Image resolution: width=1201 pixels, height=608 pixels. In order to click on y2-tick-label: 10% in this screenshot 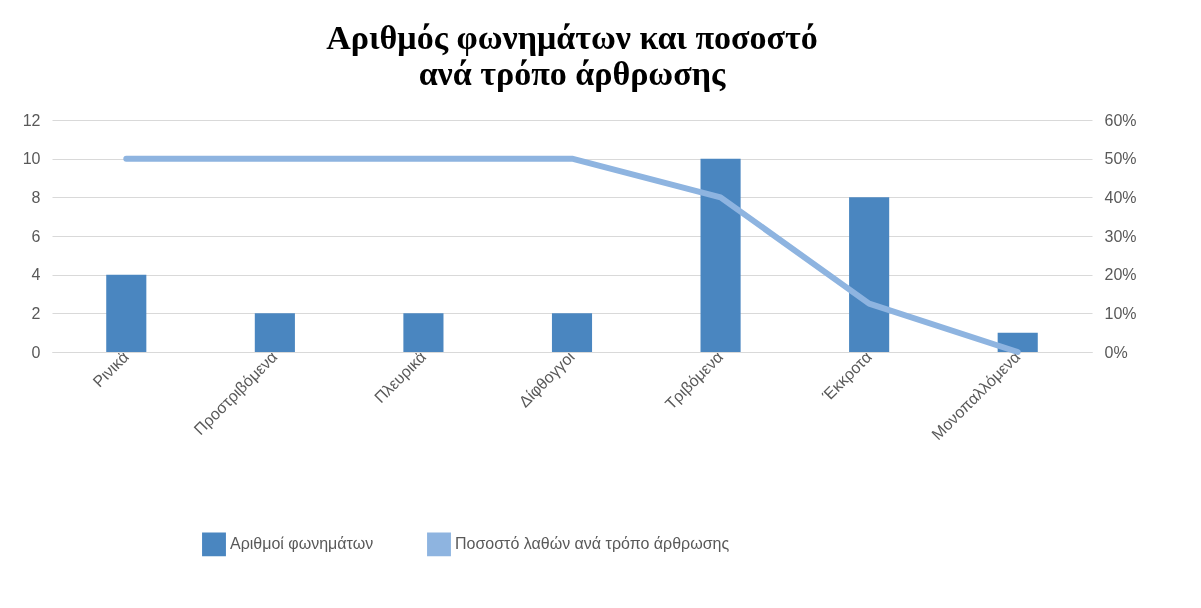, I will do `click(1120, 313)`.